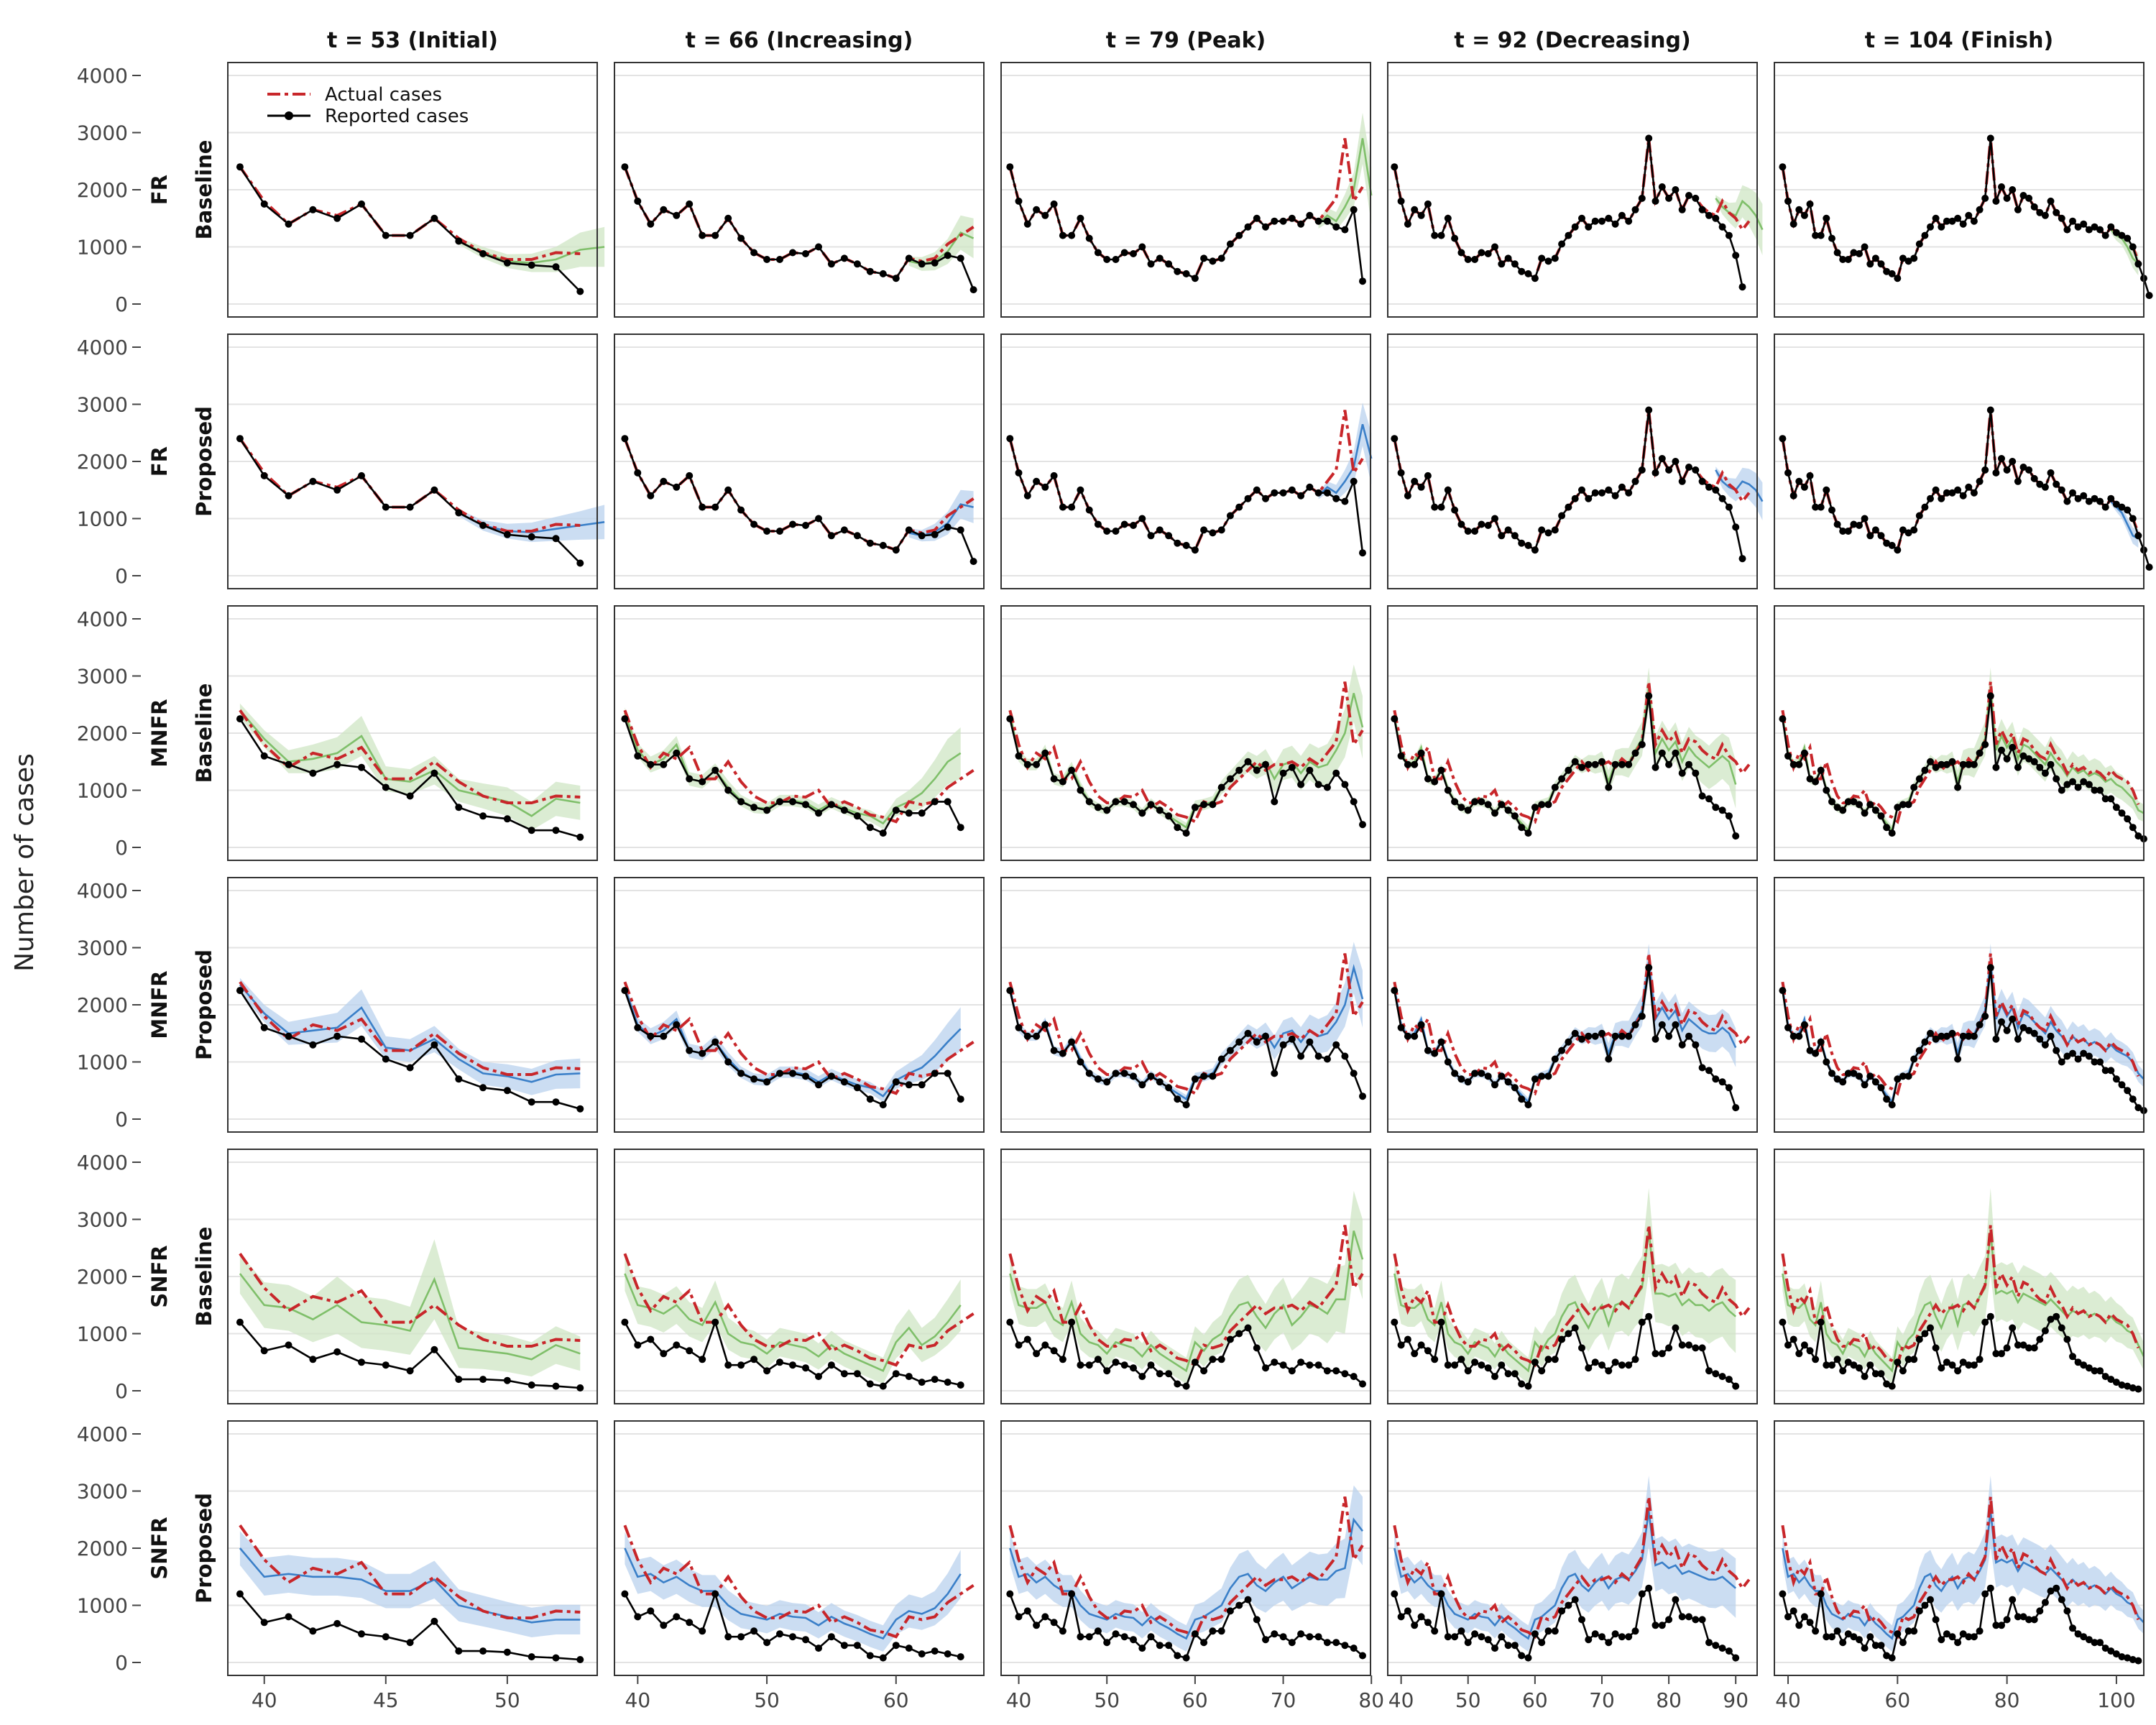 The width and height of the screenshot is (2156, 1725). I want to click on y-tick-label: 3000, so click(103, 1492).